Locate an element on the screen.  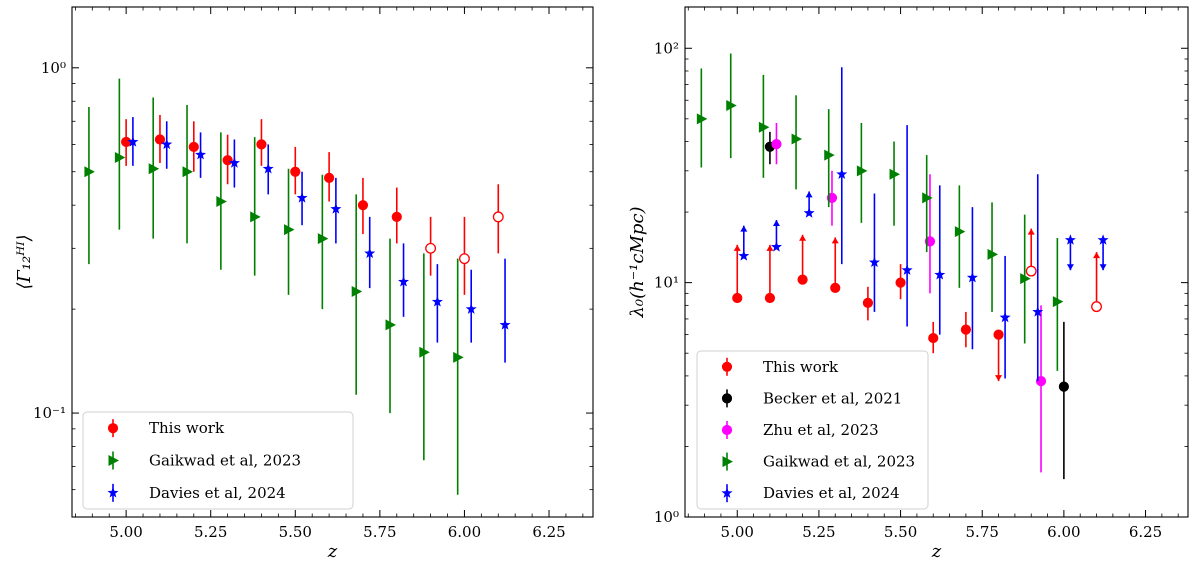
x-tick-label: 6.00 is located at coordinates (464, 532).